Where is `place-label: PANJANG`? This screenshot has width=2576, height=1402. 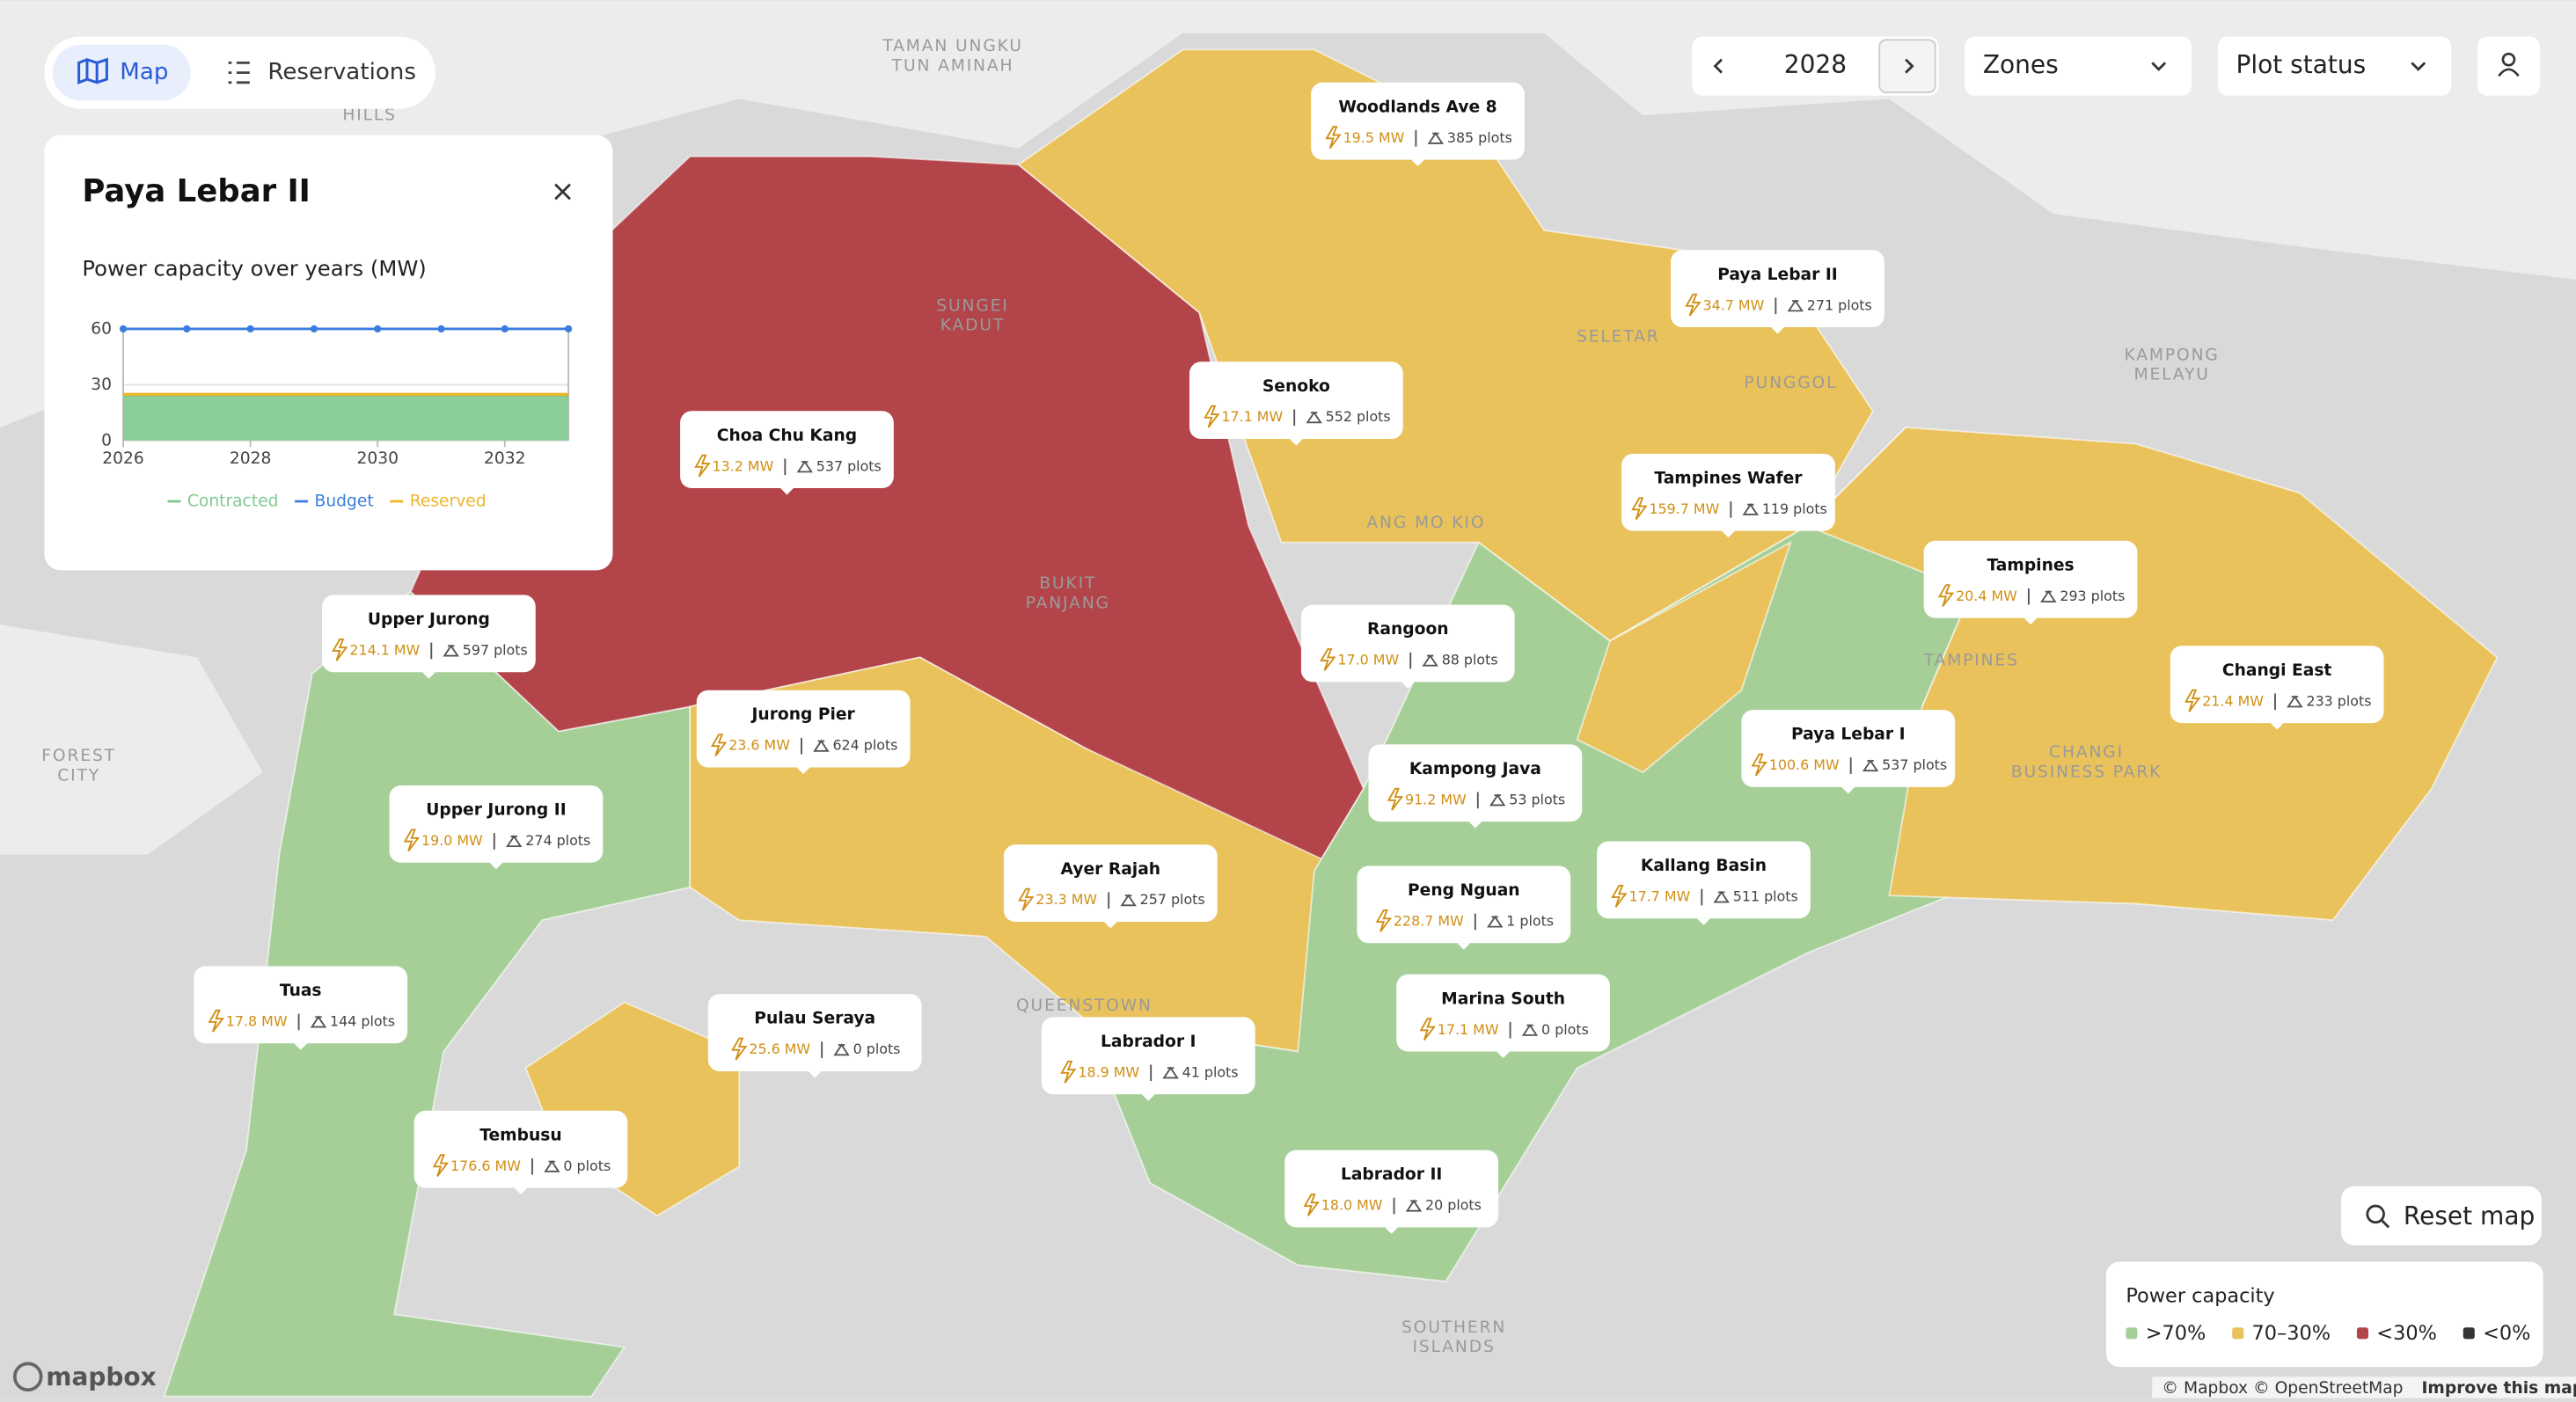 place-label: PANJANG is located at coordinates (1068, 603).